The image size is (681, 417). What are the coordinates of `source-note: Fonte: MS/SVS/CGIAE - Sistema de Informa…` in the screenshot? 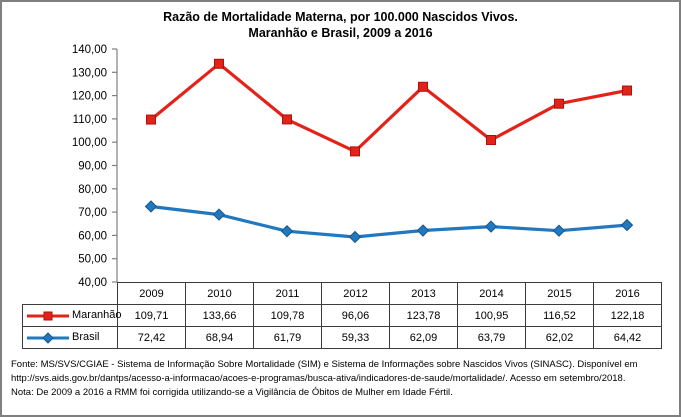 It's located at (343, 379).